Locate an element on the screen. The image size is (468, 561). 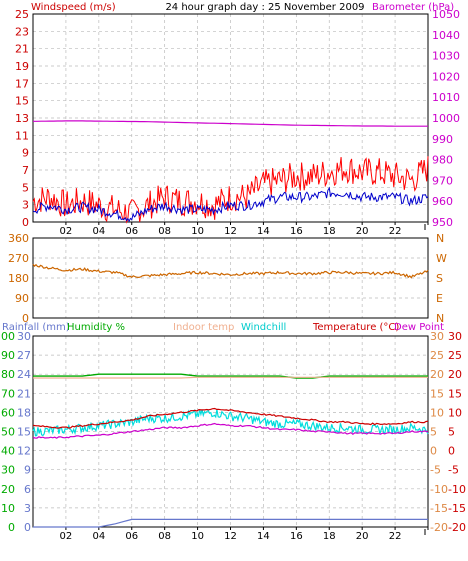
humidity-line is located at coordinates (230, 376).